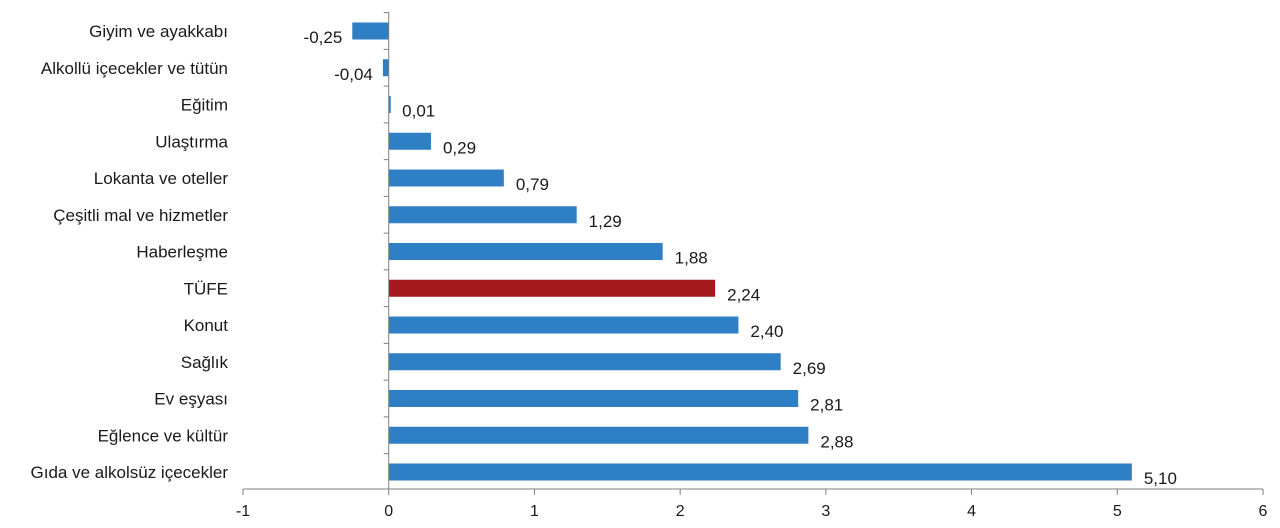 This screenshot has width=1280, height=528. What do you see at coordinates (836, 441) in the screenshot?
I see `value-label-eglence-ve-kultur: 2,88` at bounding box center [836, 441].